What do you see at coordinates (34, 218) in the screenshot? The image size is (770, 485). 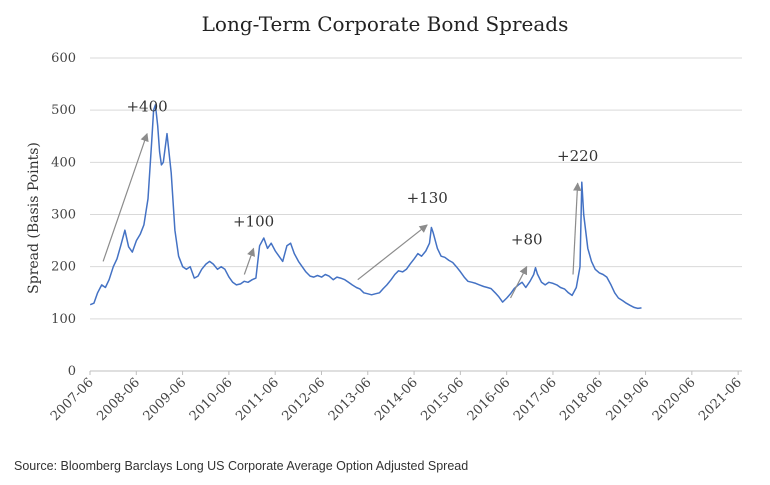 I see `y-axis-label: Spread (Basis Points)` at bounding box center [34, 218].